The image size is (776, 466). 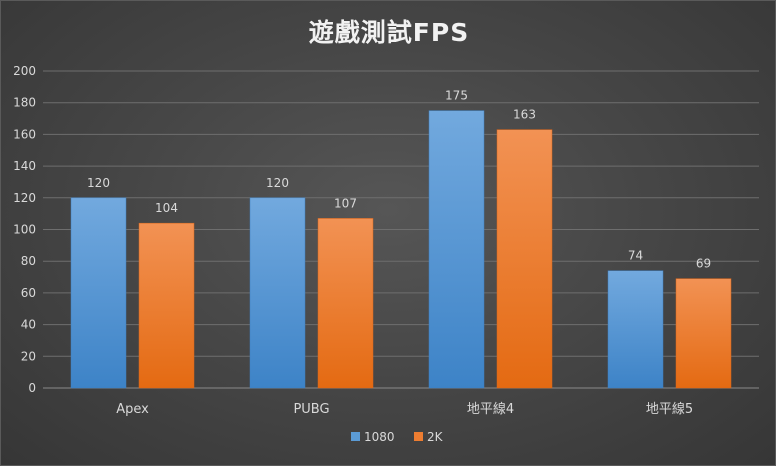 What do you see at coordinates (379, 437) in the screenshot?
I see `legend-label: 1080` at bounding box center [379, 437].